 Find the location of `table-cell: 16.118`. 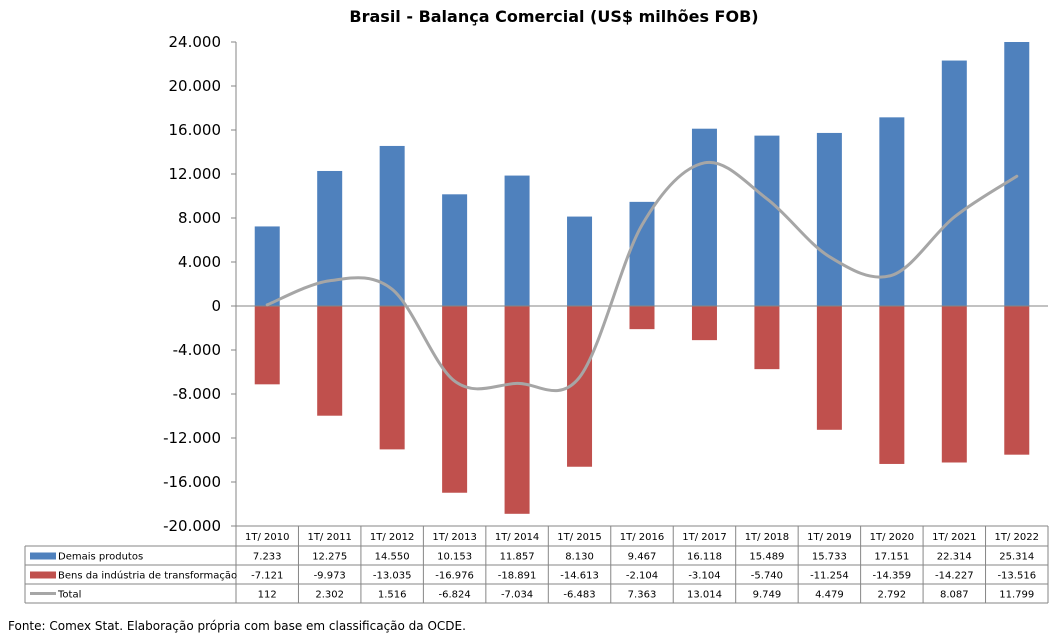

table-cell: 16.118 is located at coordinates (704, 557).